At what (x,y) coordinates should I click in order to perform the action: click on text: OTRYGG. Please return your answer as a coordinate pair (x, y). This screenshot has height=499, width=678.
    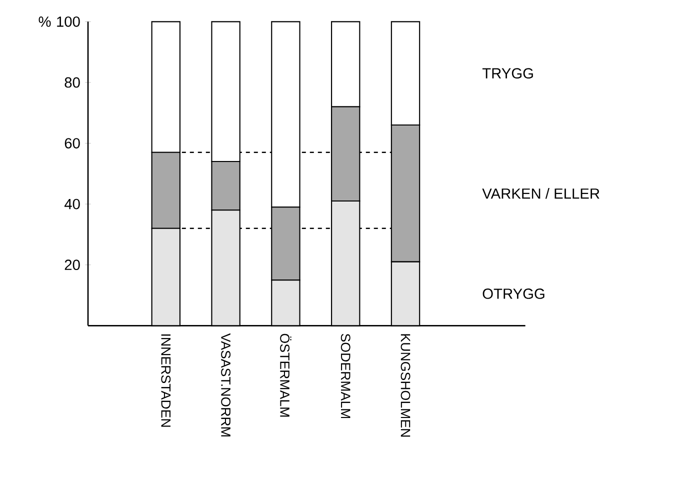
    Looking at the image, I should click on (513, 293).